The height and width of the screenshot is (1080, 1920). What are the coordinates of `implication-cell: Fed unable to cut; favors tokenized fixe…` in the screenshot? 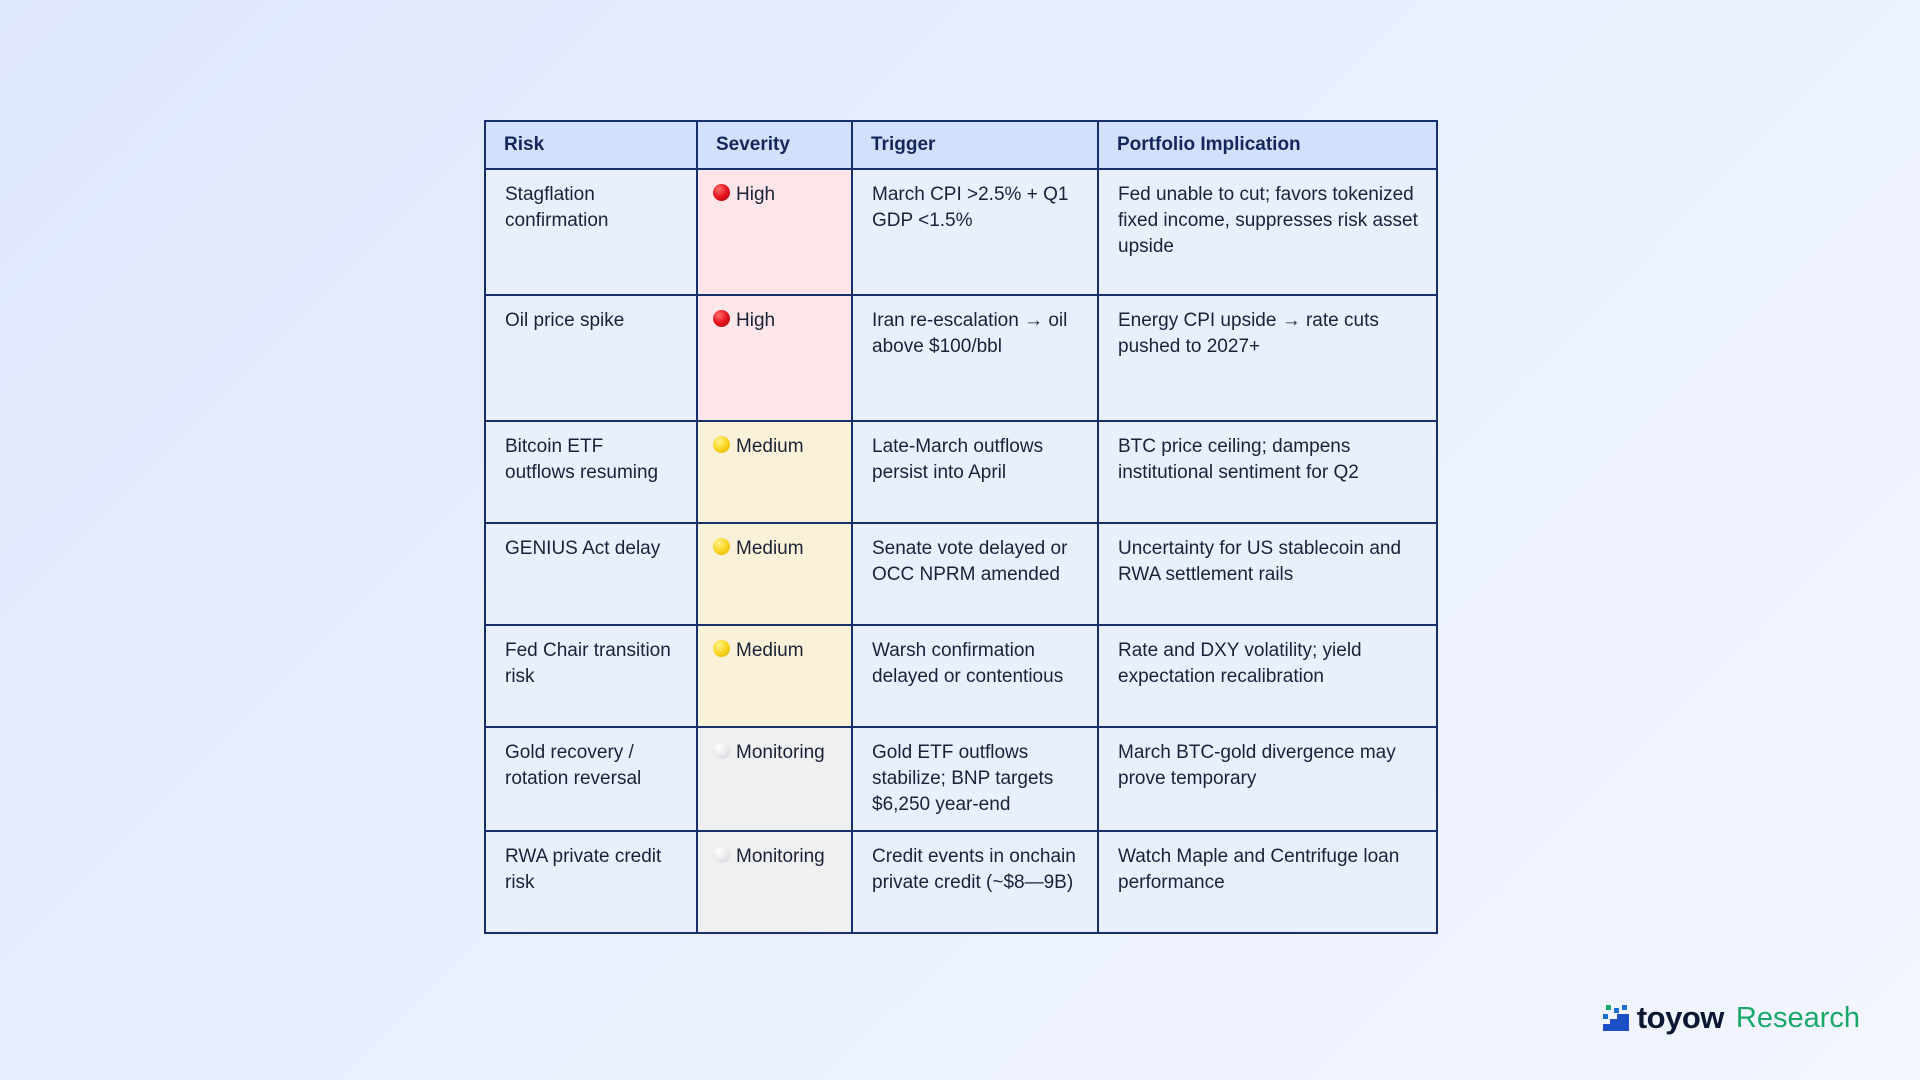 It's located at (1267, 232).